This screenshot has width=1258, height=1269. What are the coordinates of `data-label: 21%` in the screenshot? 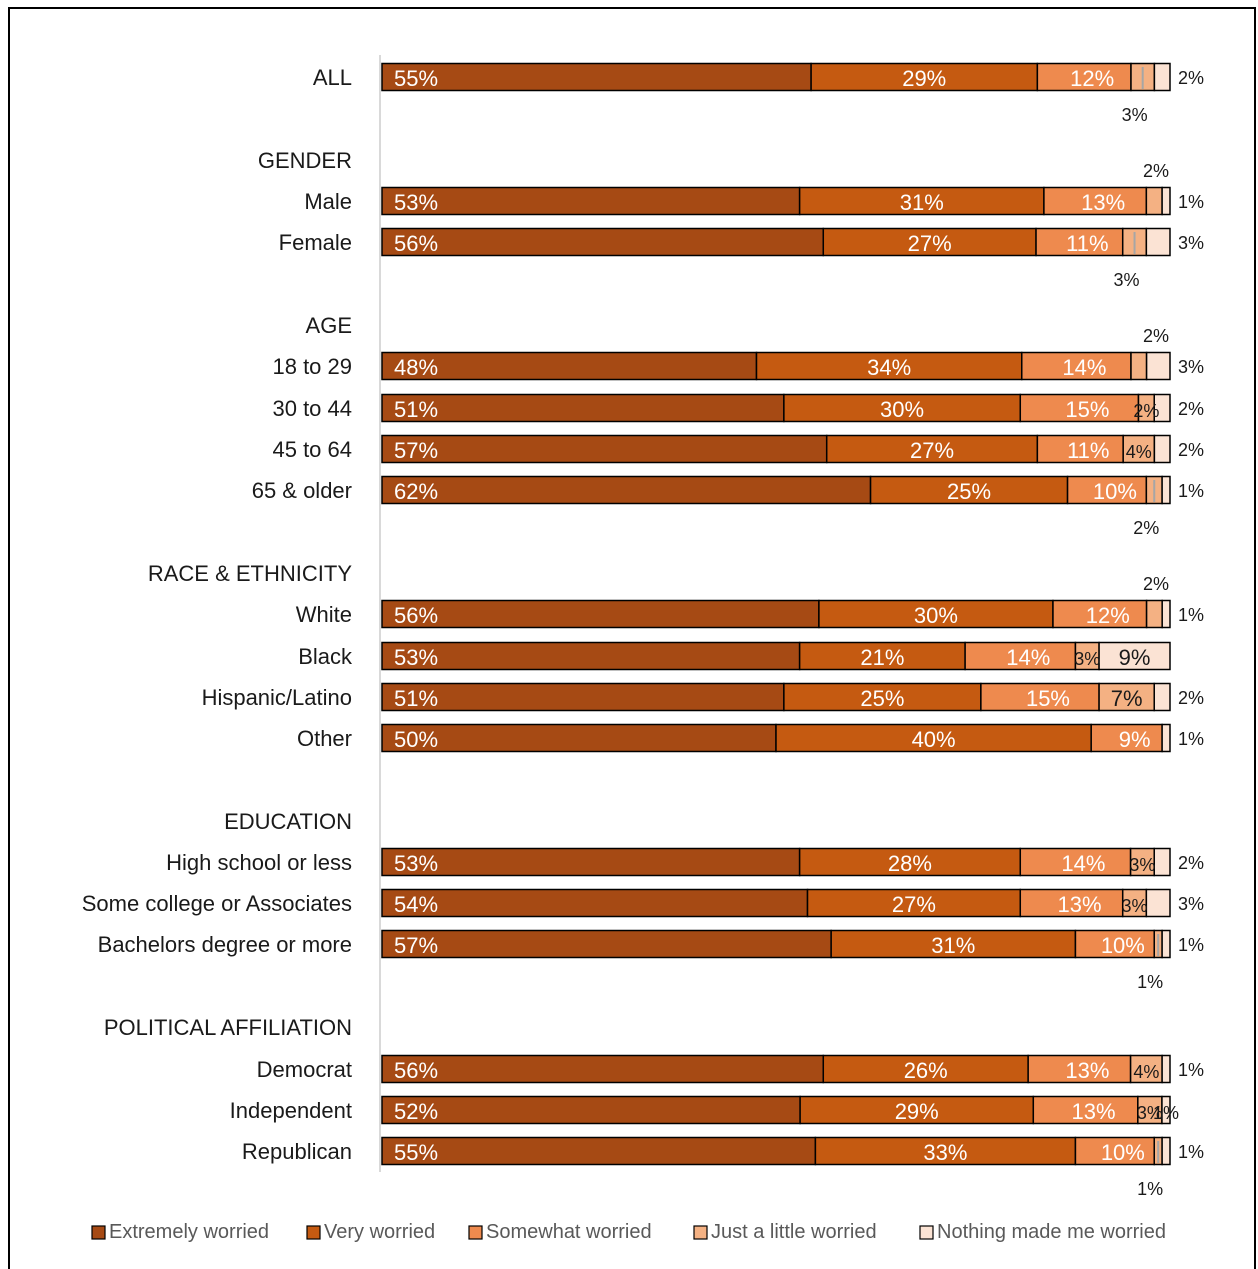 It's located at (882, 657).